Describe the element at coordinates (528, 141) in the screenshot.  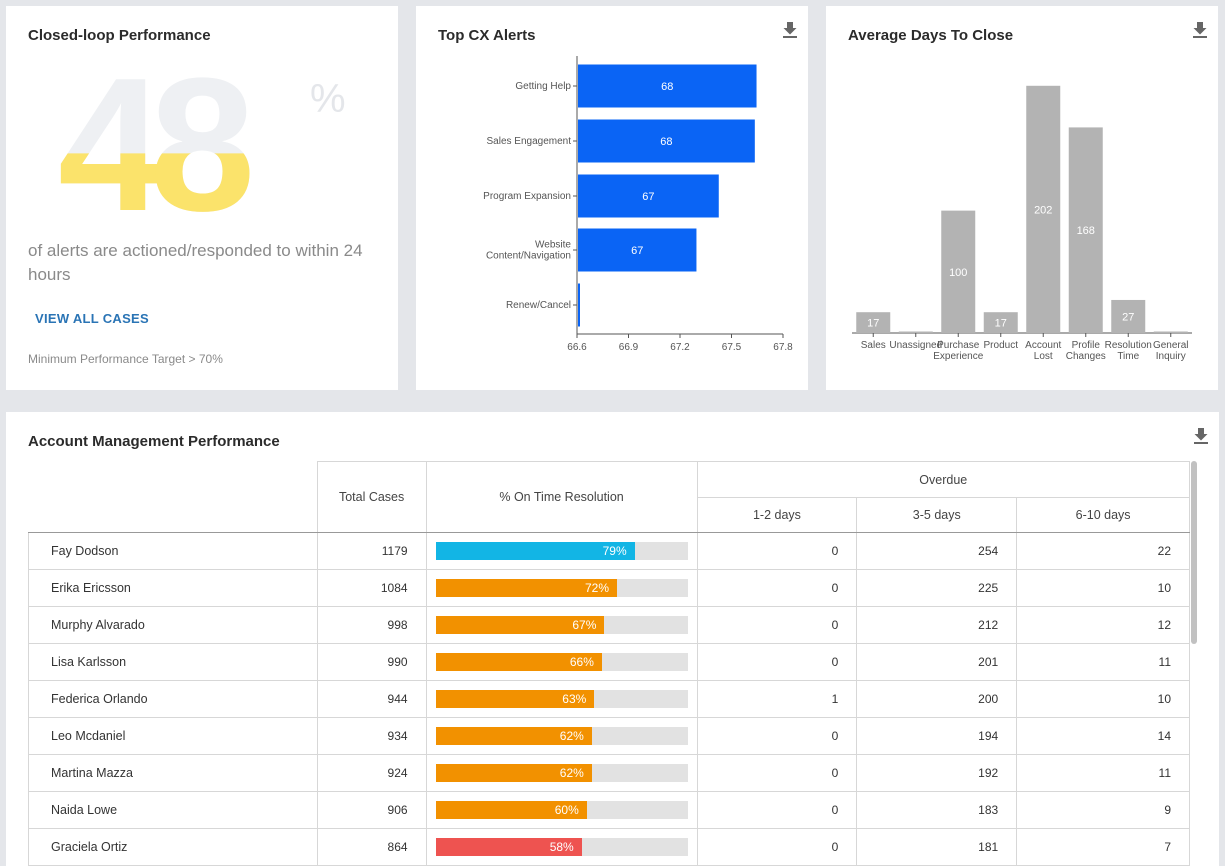
I see `category-label: Sales Engagement` at that location.